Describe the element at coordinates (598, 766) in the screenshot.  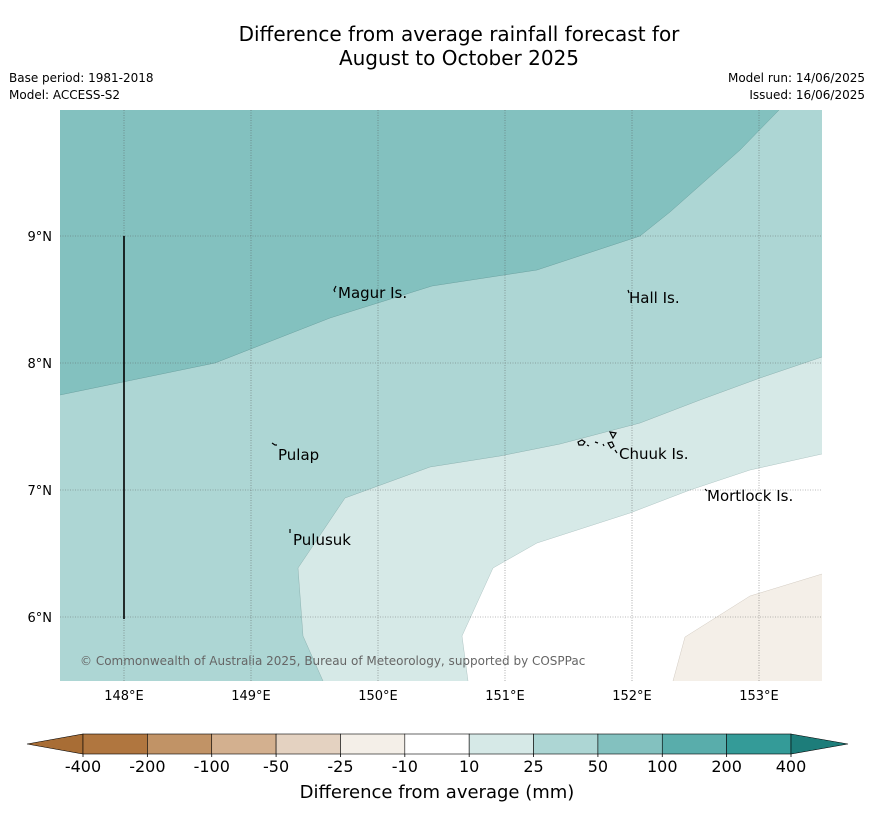
I see `colorbar-tick-label: 50` at that location.